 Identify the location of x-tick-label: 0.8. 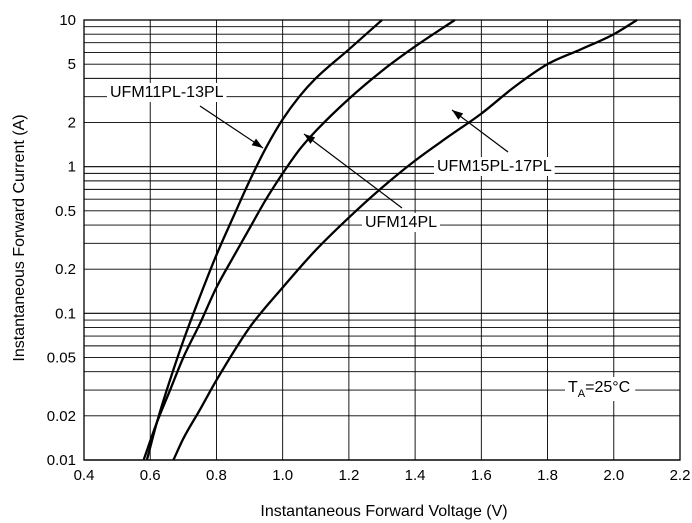
(216, 475).